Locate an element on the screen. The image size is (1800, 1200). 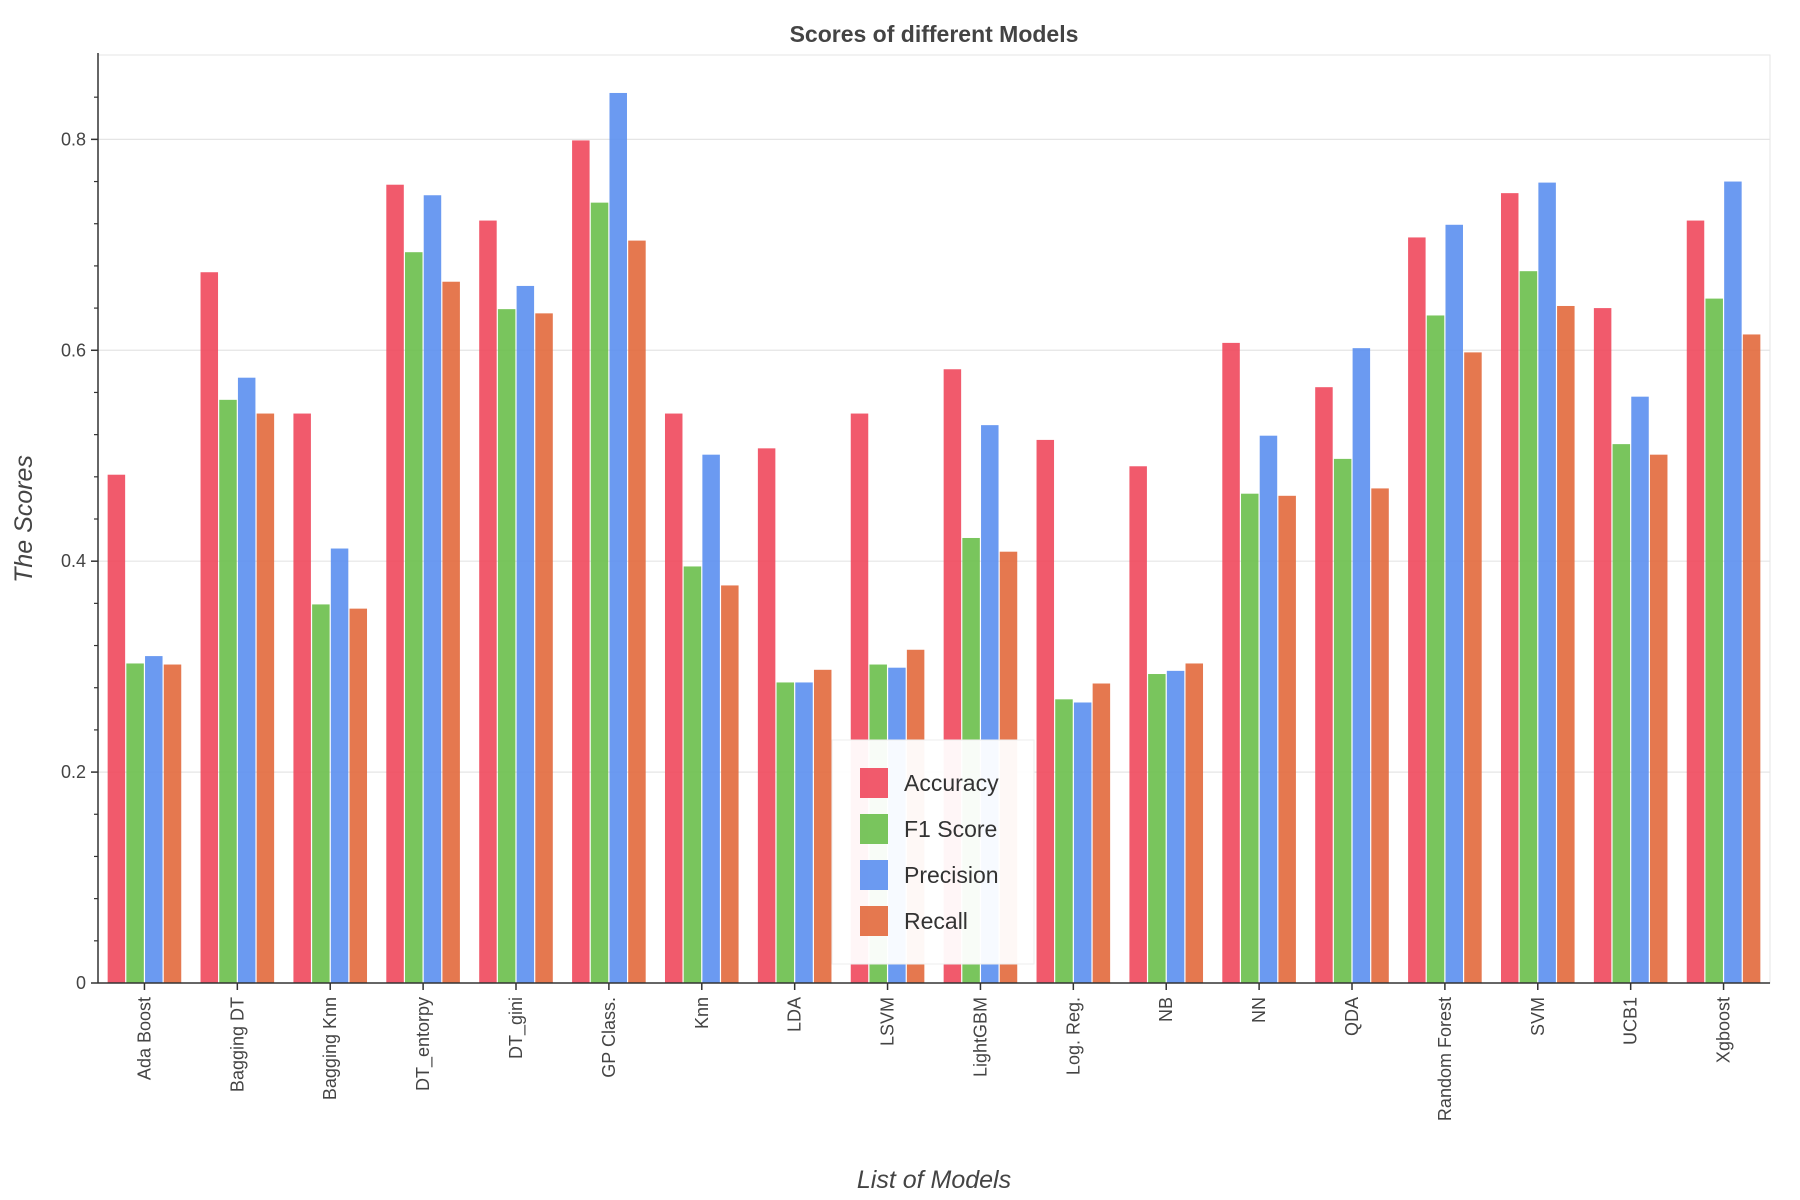
x-tick-label-16: UCB1 is located at coordinates (1631, 1021).